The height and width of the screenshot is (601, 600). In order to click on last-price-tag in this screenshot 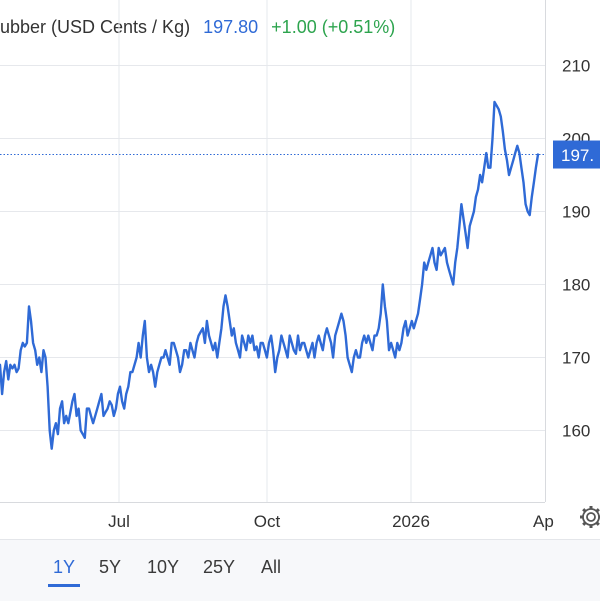, I will do `click(576, 154)`.